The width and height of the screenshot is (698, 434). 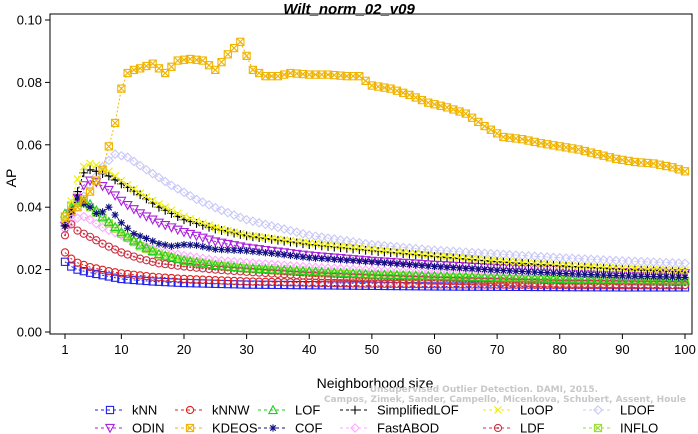 What do you see at coordinates (399, 410) in the screenshot?
I see `legend-item-simplifiedlof: SimplifiedLOF` at bounding box center [399, 410].